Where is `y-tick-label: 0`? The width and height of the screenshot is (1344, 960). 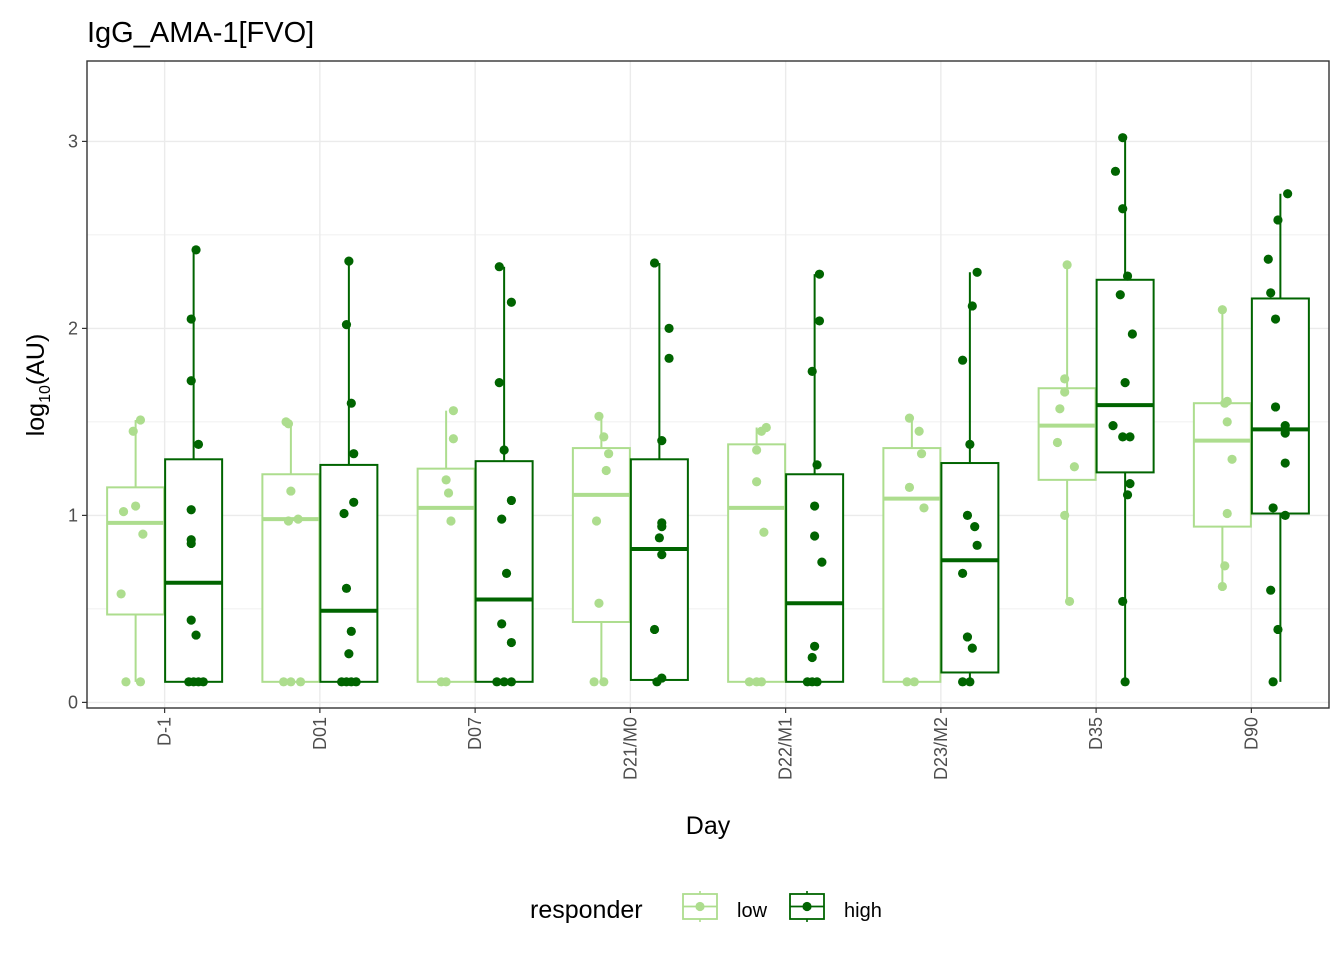
y-tick-label: 0 is located at coordinates (73, 702).